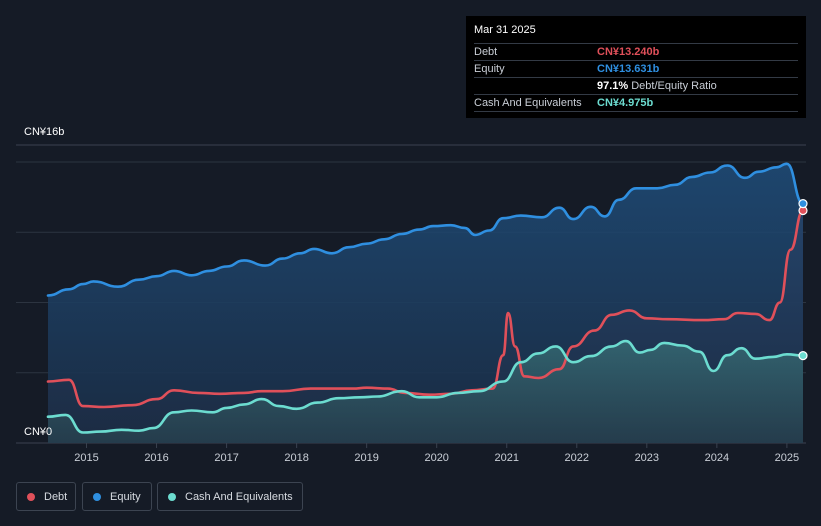 The width and height of the screenshot is (821, 526). I want to click on x-tick-label: 2023, so click(647, 458).